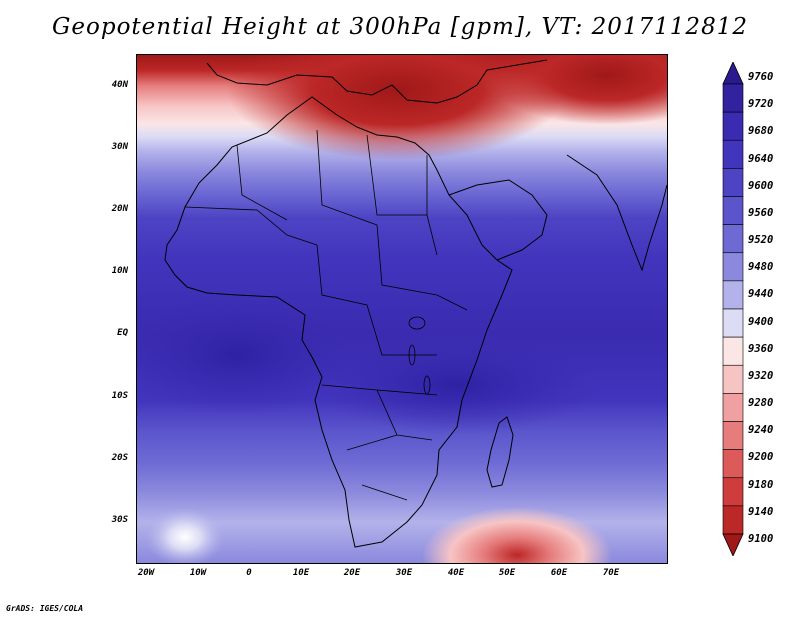 This screenshot has width=800, height=618. I want to click on y-tick-10n: 10N, so click(119, 271).